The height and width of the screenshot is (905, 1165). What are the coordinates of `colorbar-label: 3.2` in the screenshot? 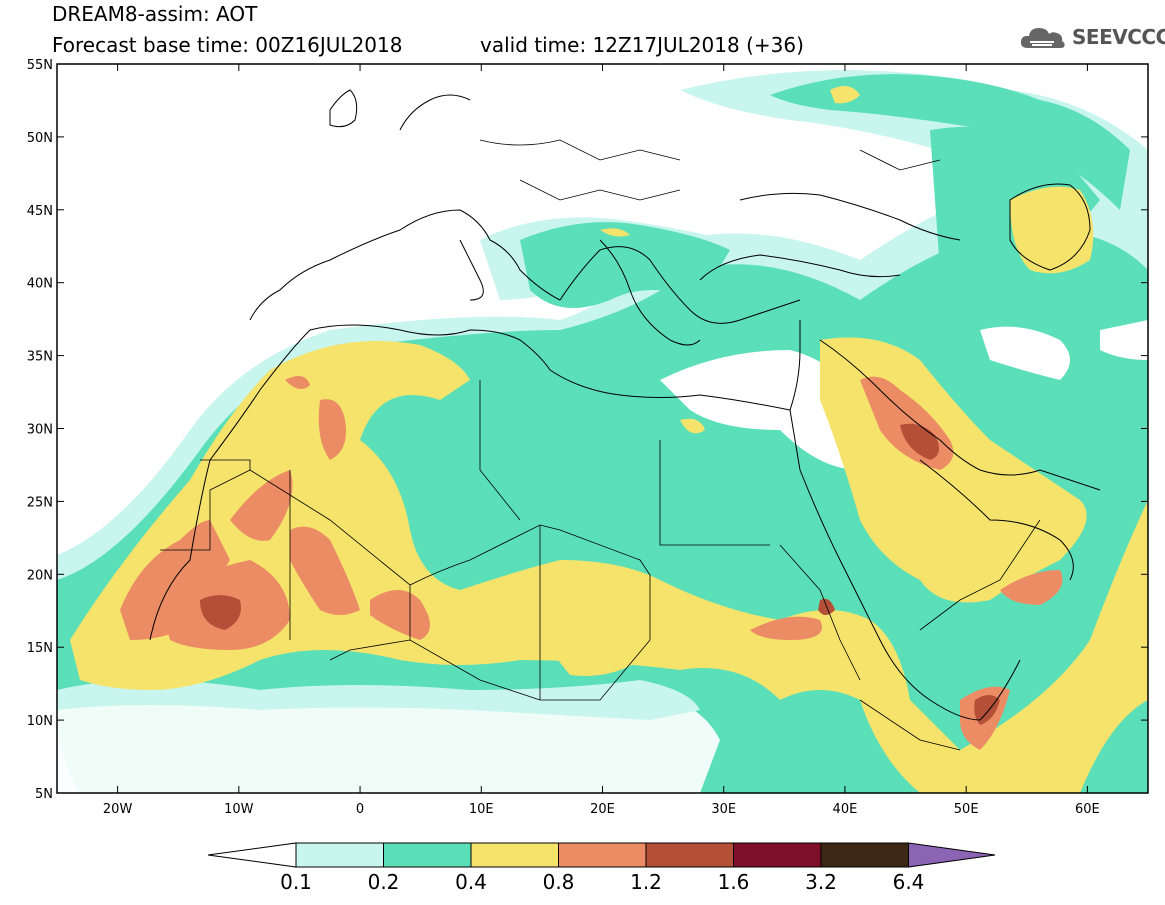 It's located at (821, 882).